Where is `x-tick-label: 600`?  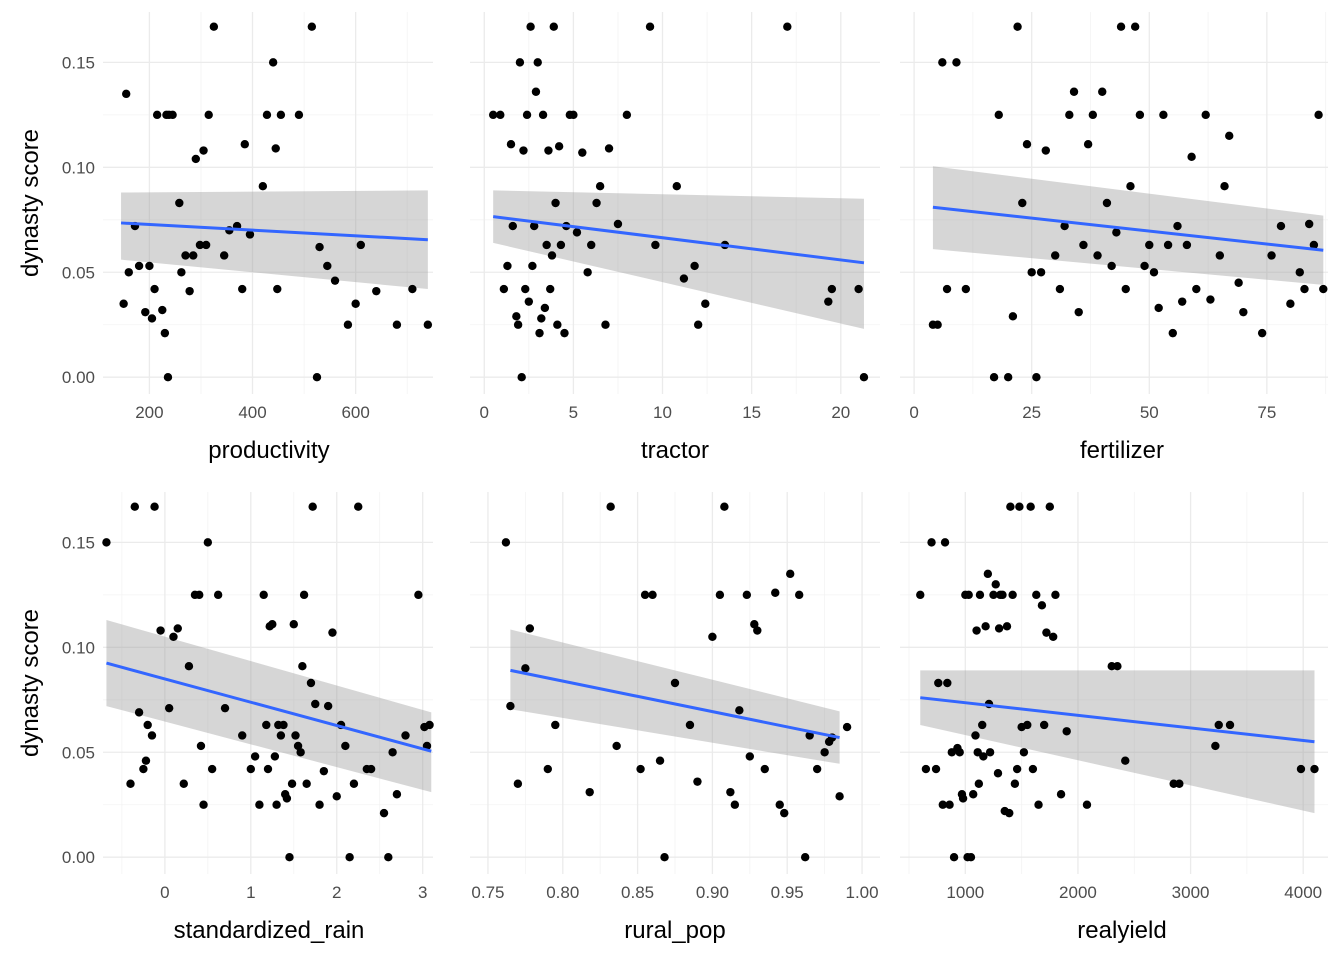
x-tick-label: 600 is located at coordinates (355, 412).